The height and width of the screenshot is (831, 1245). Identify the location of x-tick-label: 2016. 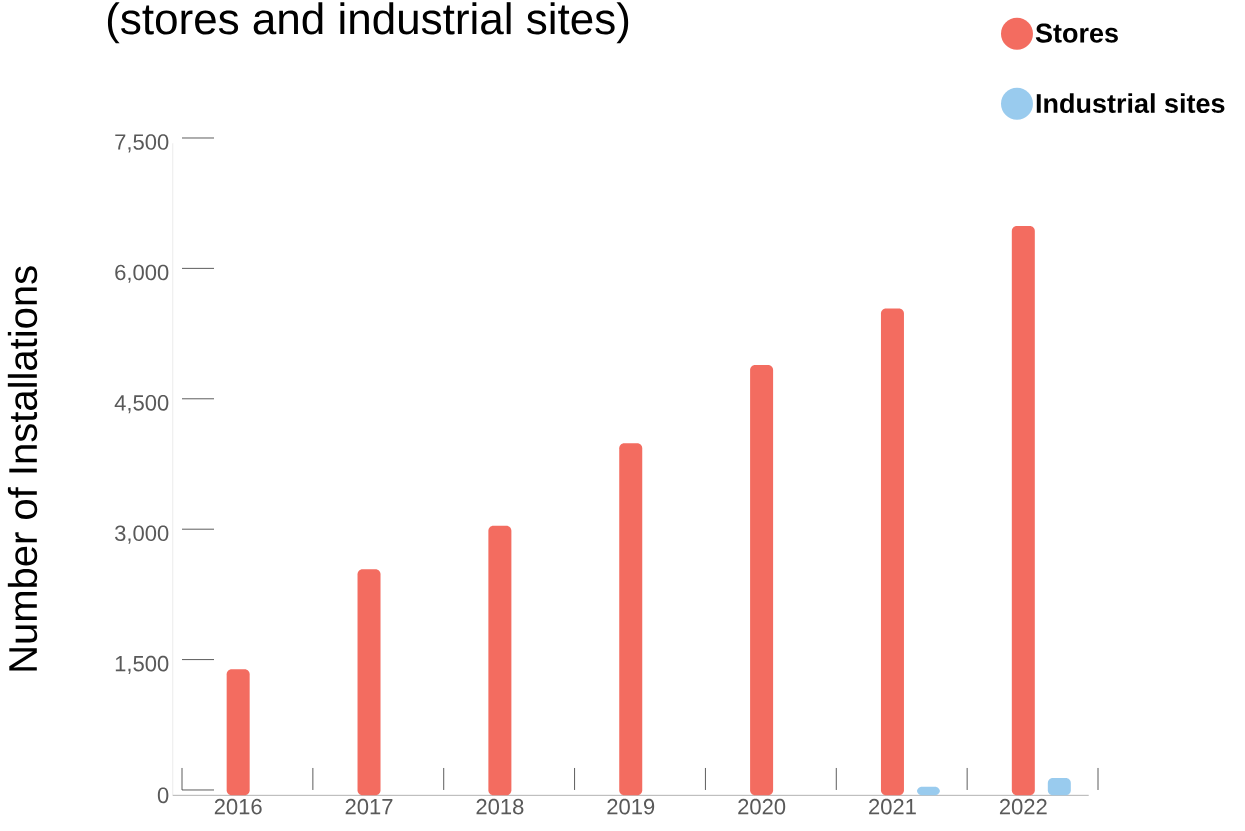
(238, 806).